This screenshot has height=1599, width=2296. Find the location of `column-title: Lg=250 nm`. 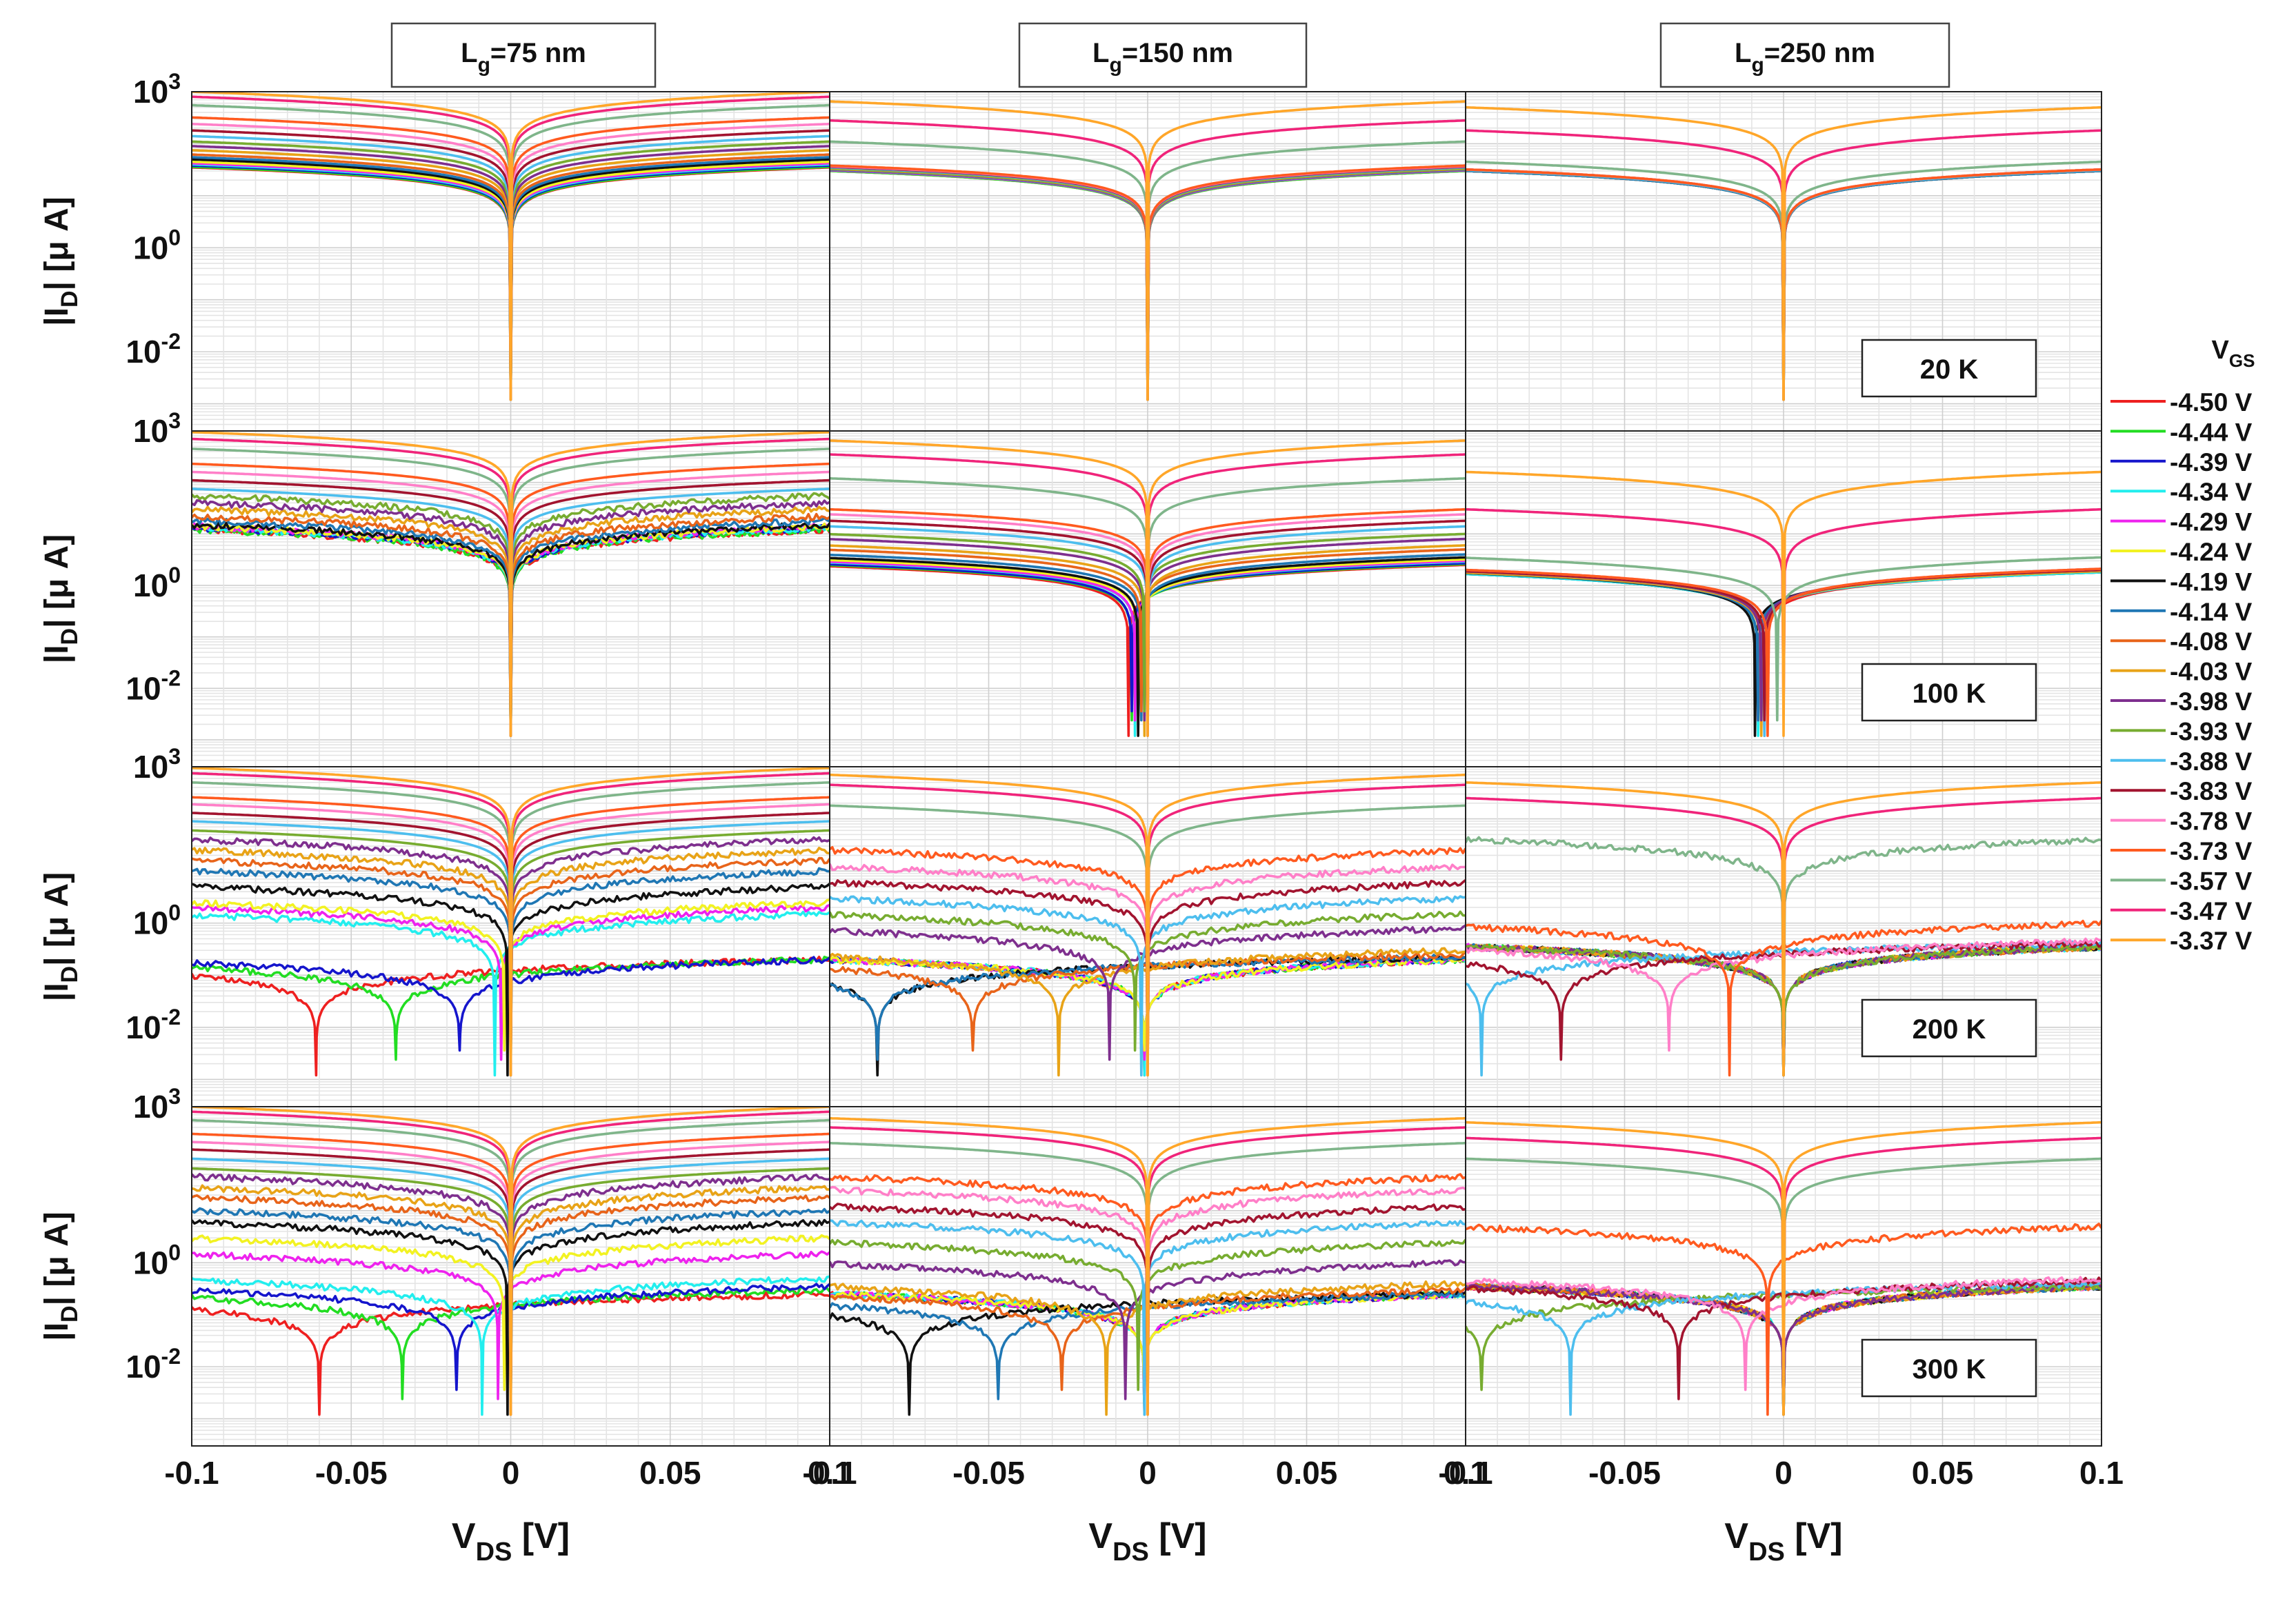

column-title: Lg=250 nm is located at coordinates (1804, 55).